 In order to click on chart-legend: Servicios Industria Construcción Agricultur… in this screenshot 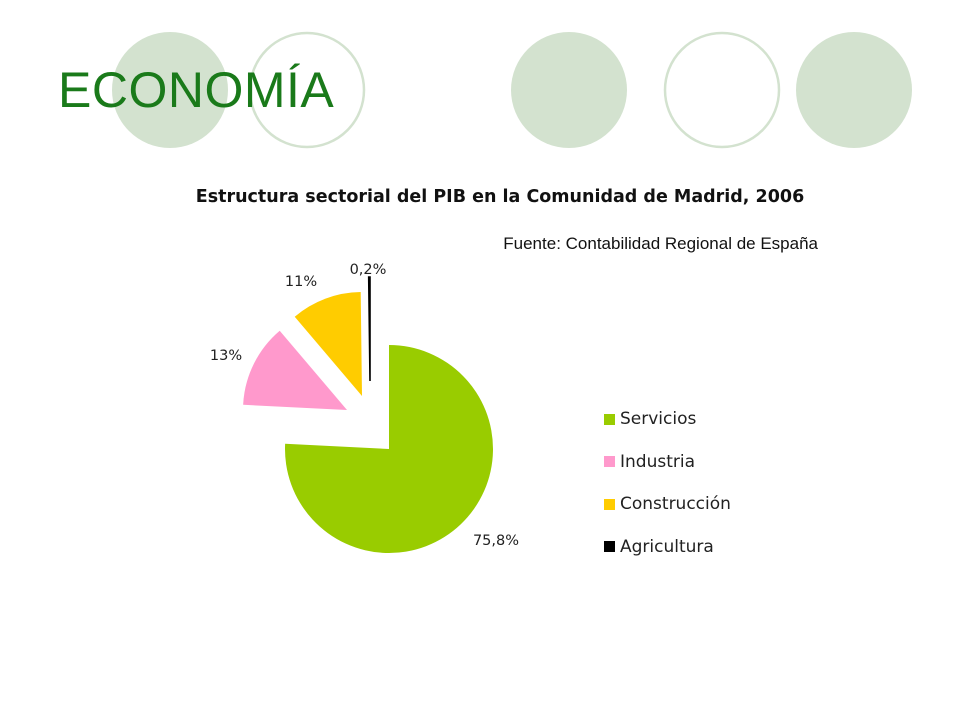, I will do `click(667, 489)`.